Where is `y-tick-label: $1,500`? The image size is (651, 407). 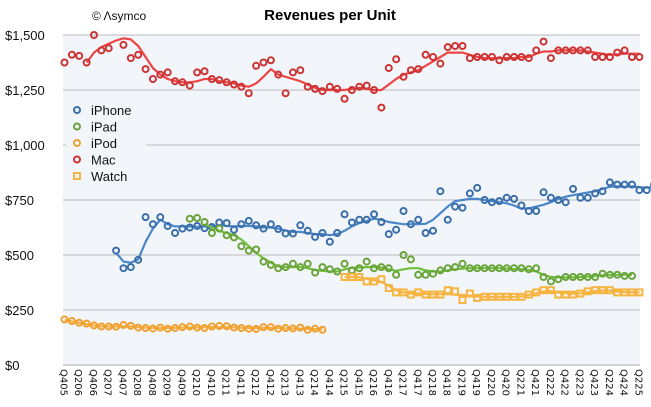 y-tick-label: $1,500 is located at coordinates (25, 35).